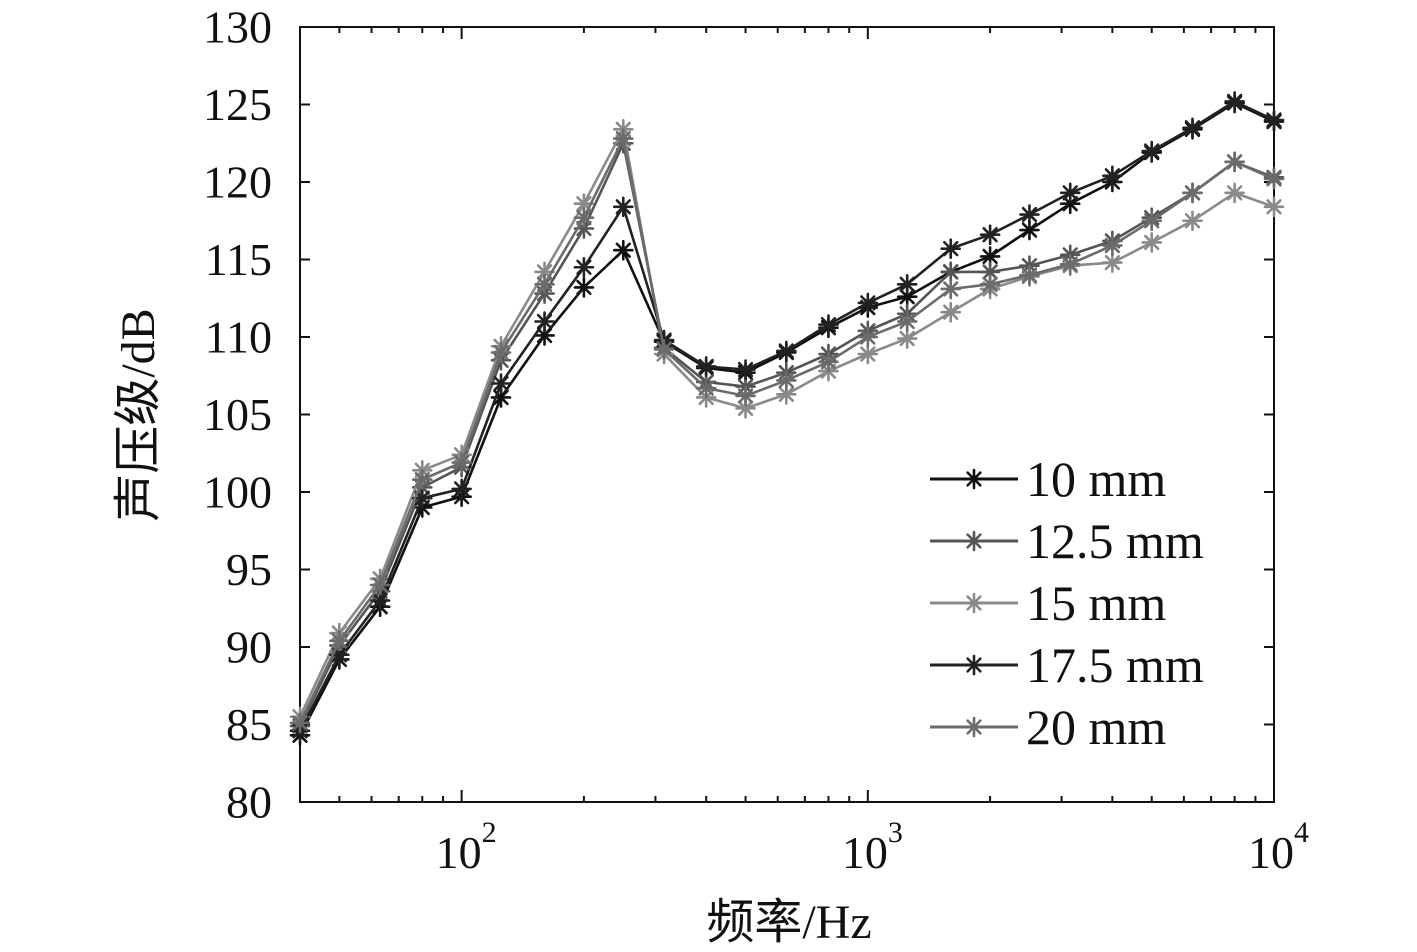 This screenshot has width=1417, height=952. What do you see at coordinates (1115, 665) in the screenshot?
I see `legend-label: 17.5 mm` at bounding box center [1115, 665].